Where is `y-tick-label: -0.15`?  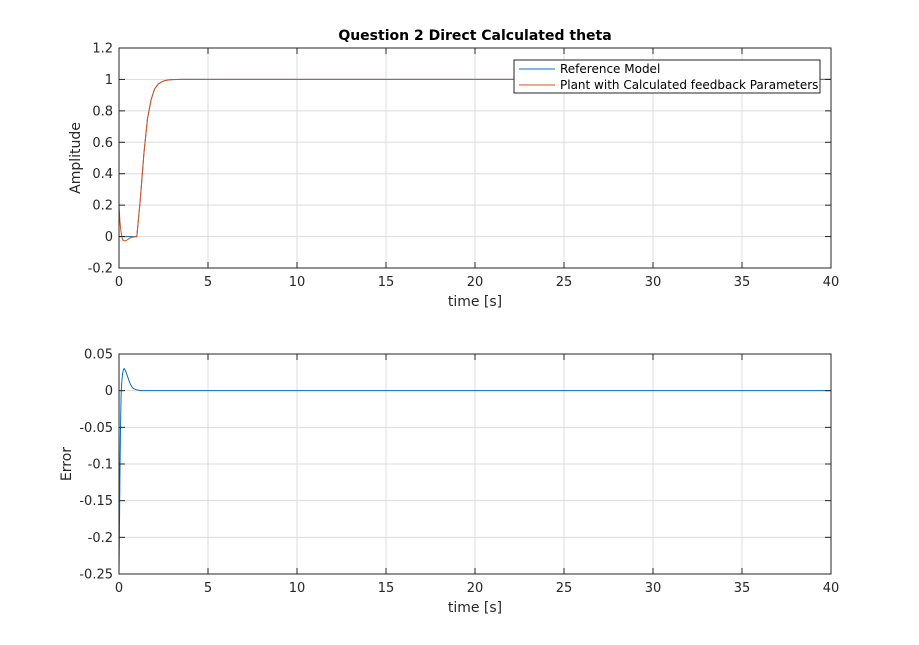 y-tick-label: -0.15 is located at coordinates (96, 501).